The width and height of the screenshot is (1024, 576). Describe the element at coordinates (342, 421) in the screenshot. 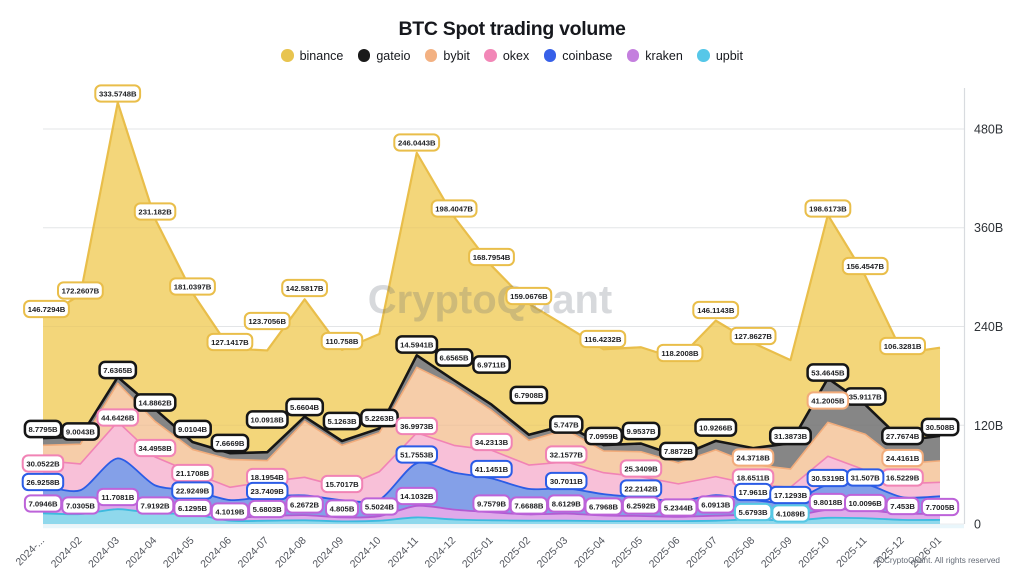

I see `svg-text: 5.1263B` at that location.